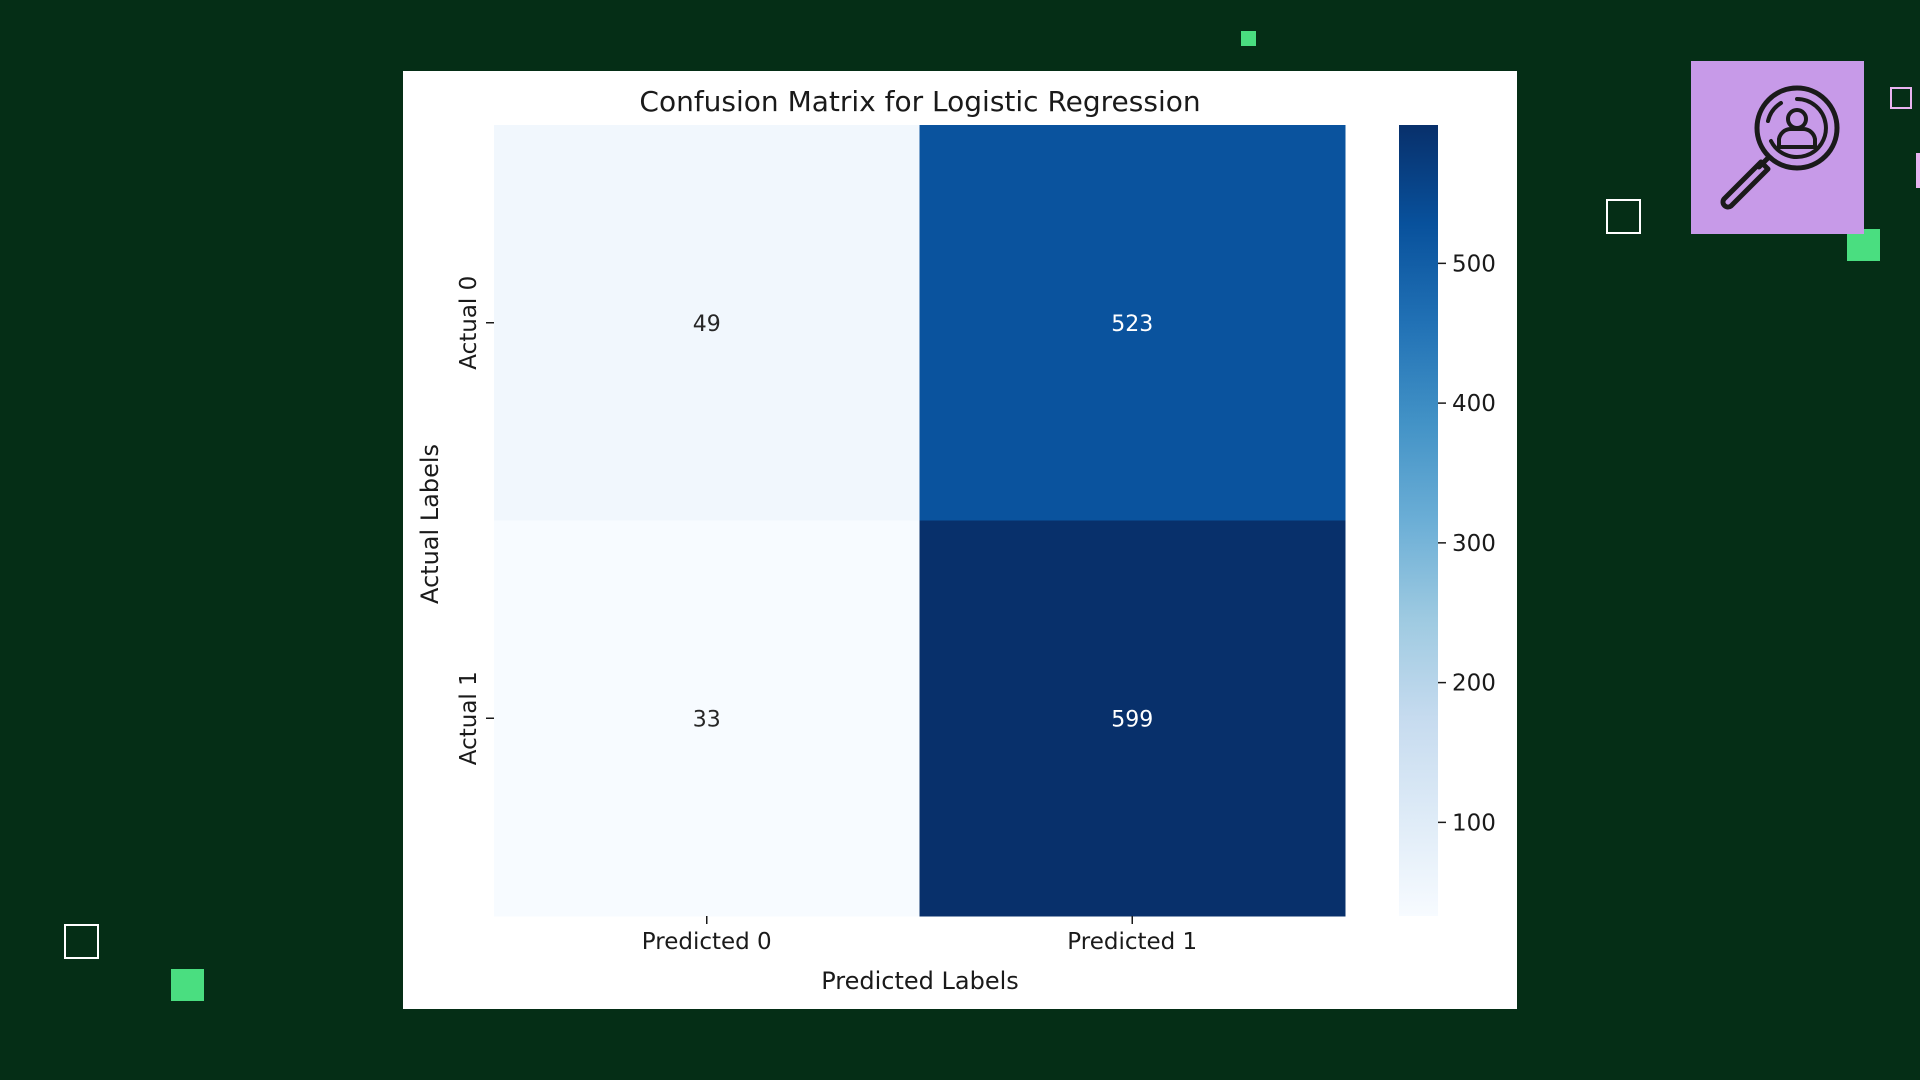  I want to click on y-axis-label: Actual Labels, so click(430, 524).